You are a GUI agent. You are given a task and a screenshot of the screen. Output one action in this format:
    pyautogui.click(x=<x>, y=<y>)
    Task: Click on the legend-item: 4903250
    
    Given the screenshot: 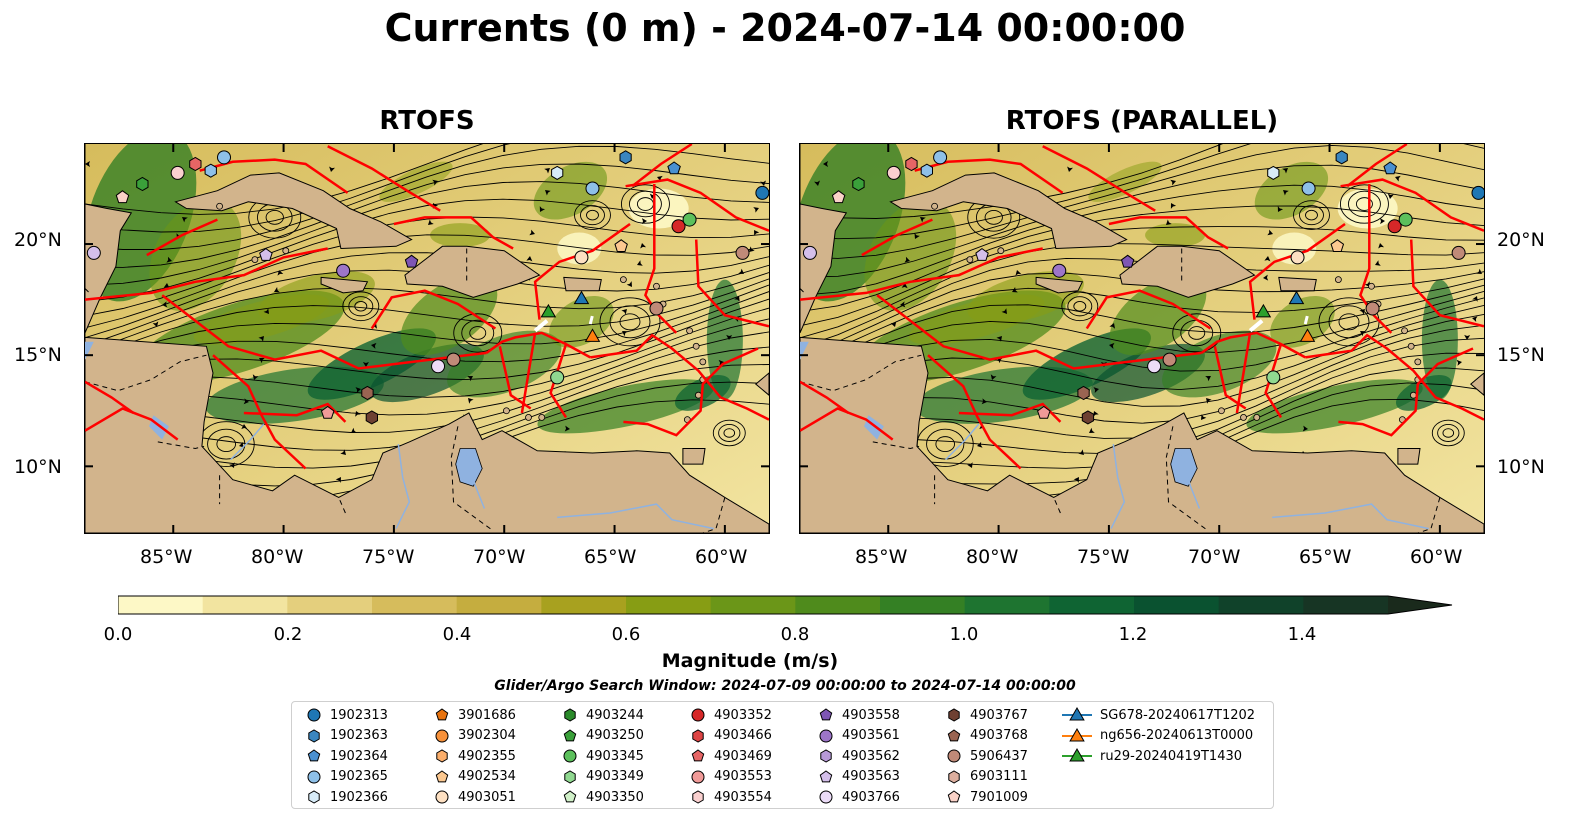 What is the action you would take?
    pyautogui.click(x=603, y=736)
    